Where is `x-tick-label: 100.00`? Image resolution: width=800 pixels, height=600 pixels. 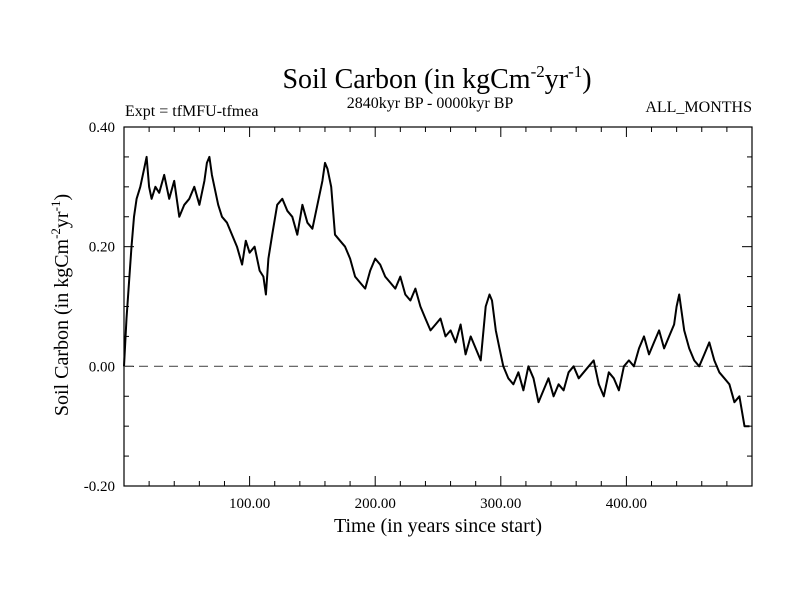 x-tick-label: 100.00 is located at coordinates (249, 504).